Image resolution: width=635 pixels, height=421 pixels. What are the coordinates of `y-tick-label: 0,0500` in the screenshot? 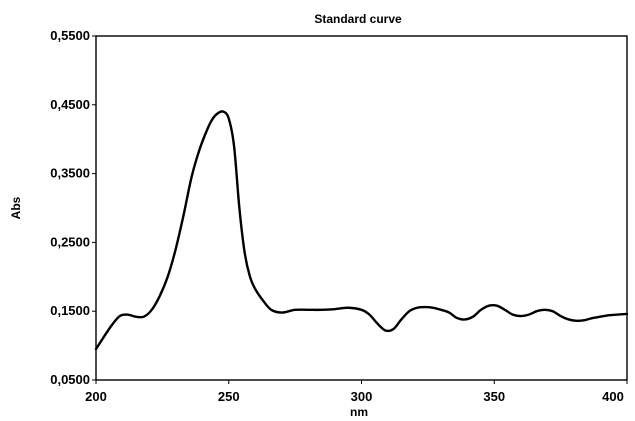 It's located at (70, 379).